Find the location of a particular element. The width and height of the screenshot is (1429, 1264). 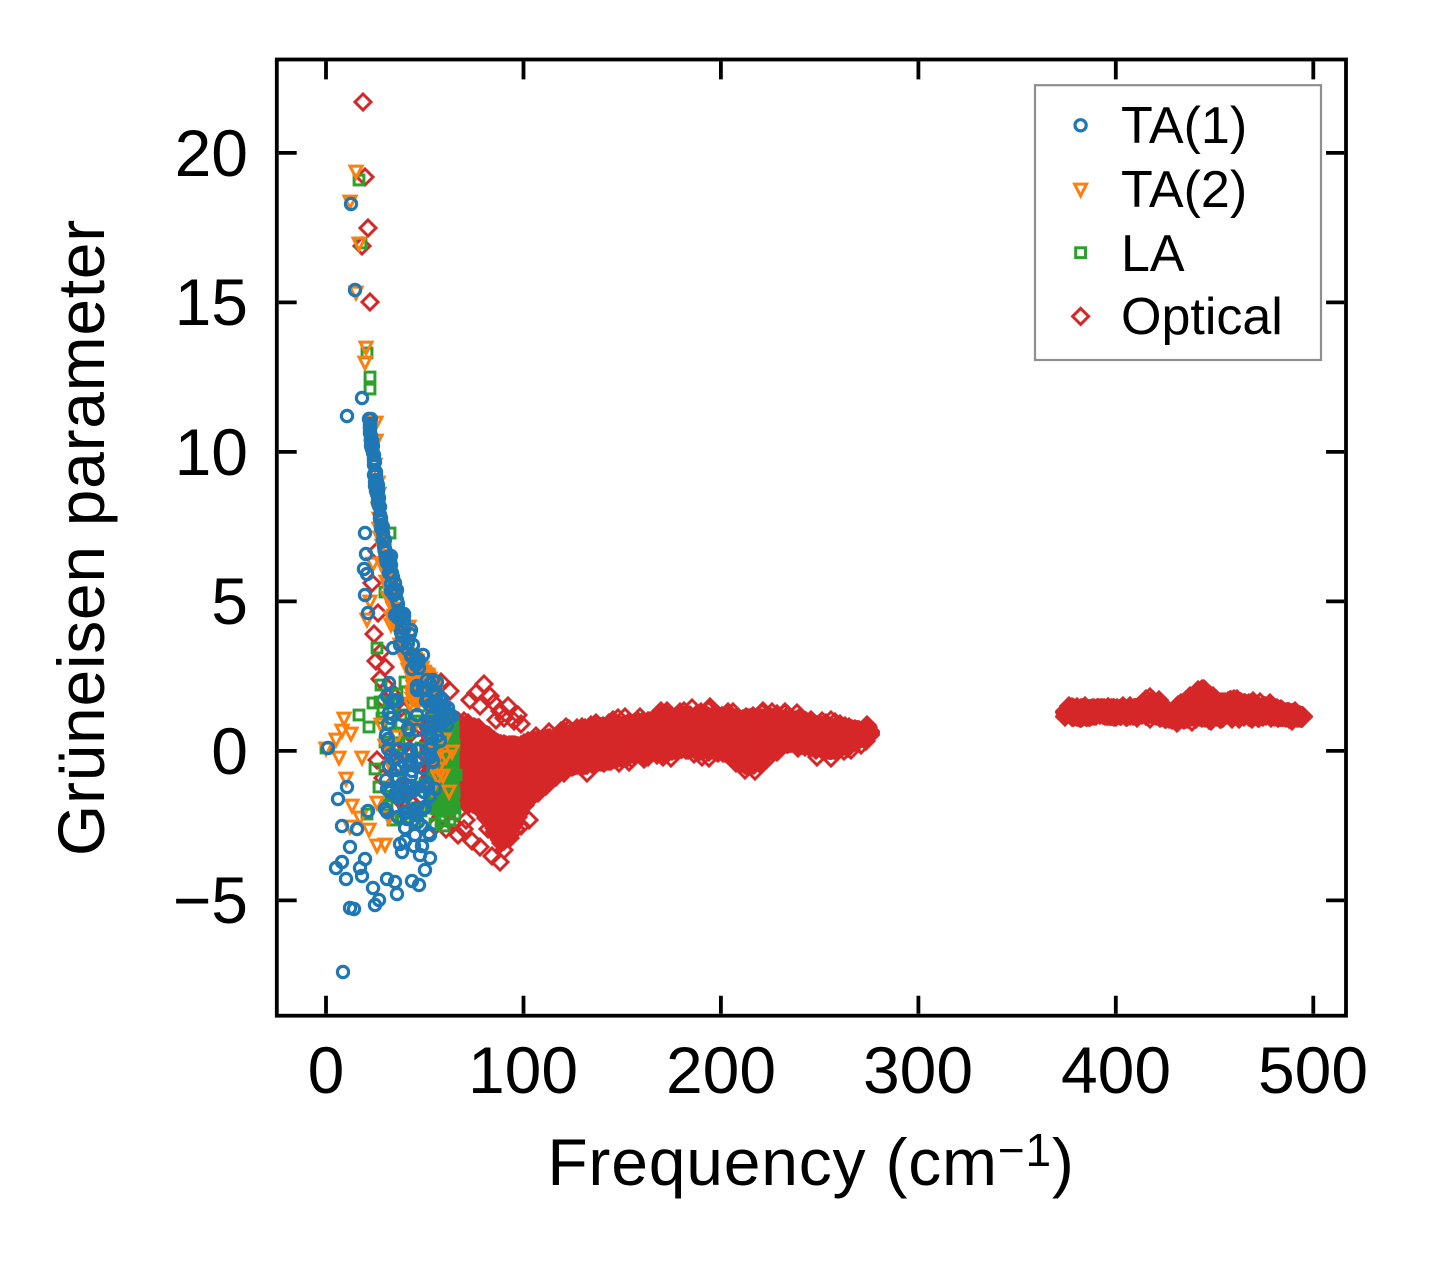

svg-text: 15 is located at coordinates (211, 302).